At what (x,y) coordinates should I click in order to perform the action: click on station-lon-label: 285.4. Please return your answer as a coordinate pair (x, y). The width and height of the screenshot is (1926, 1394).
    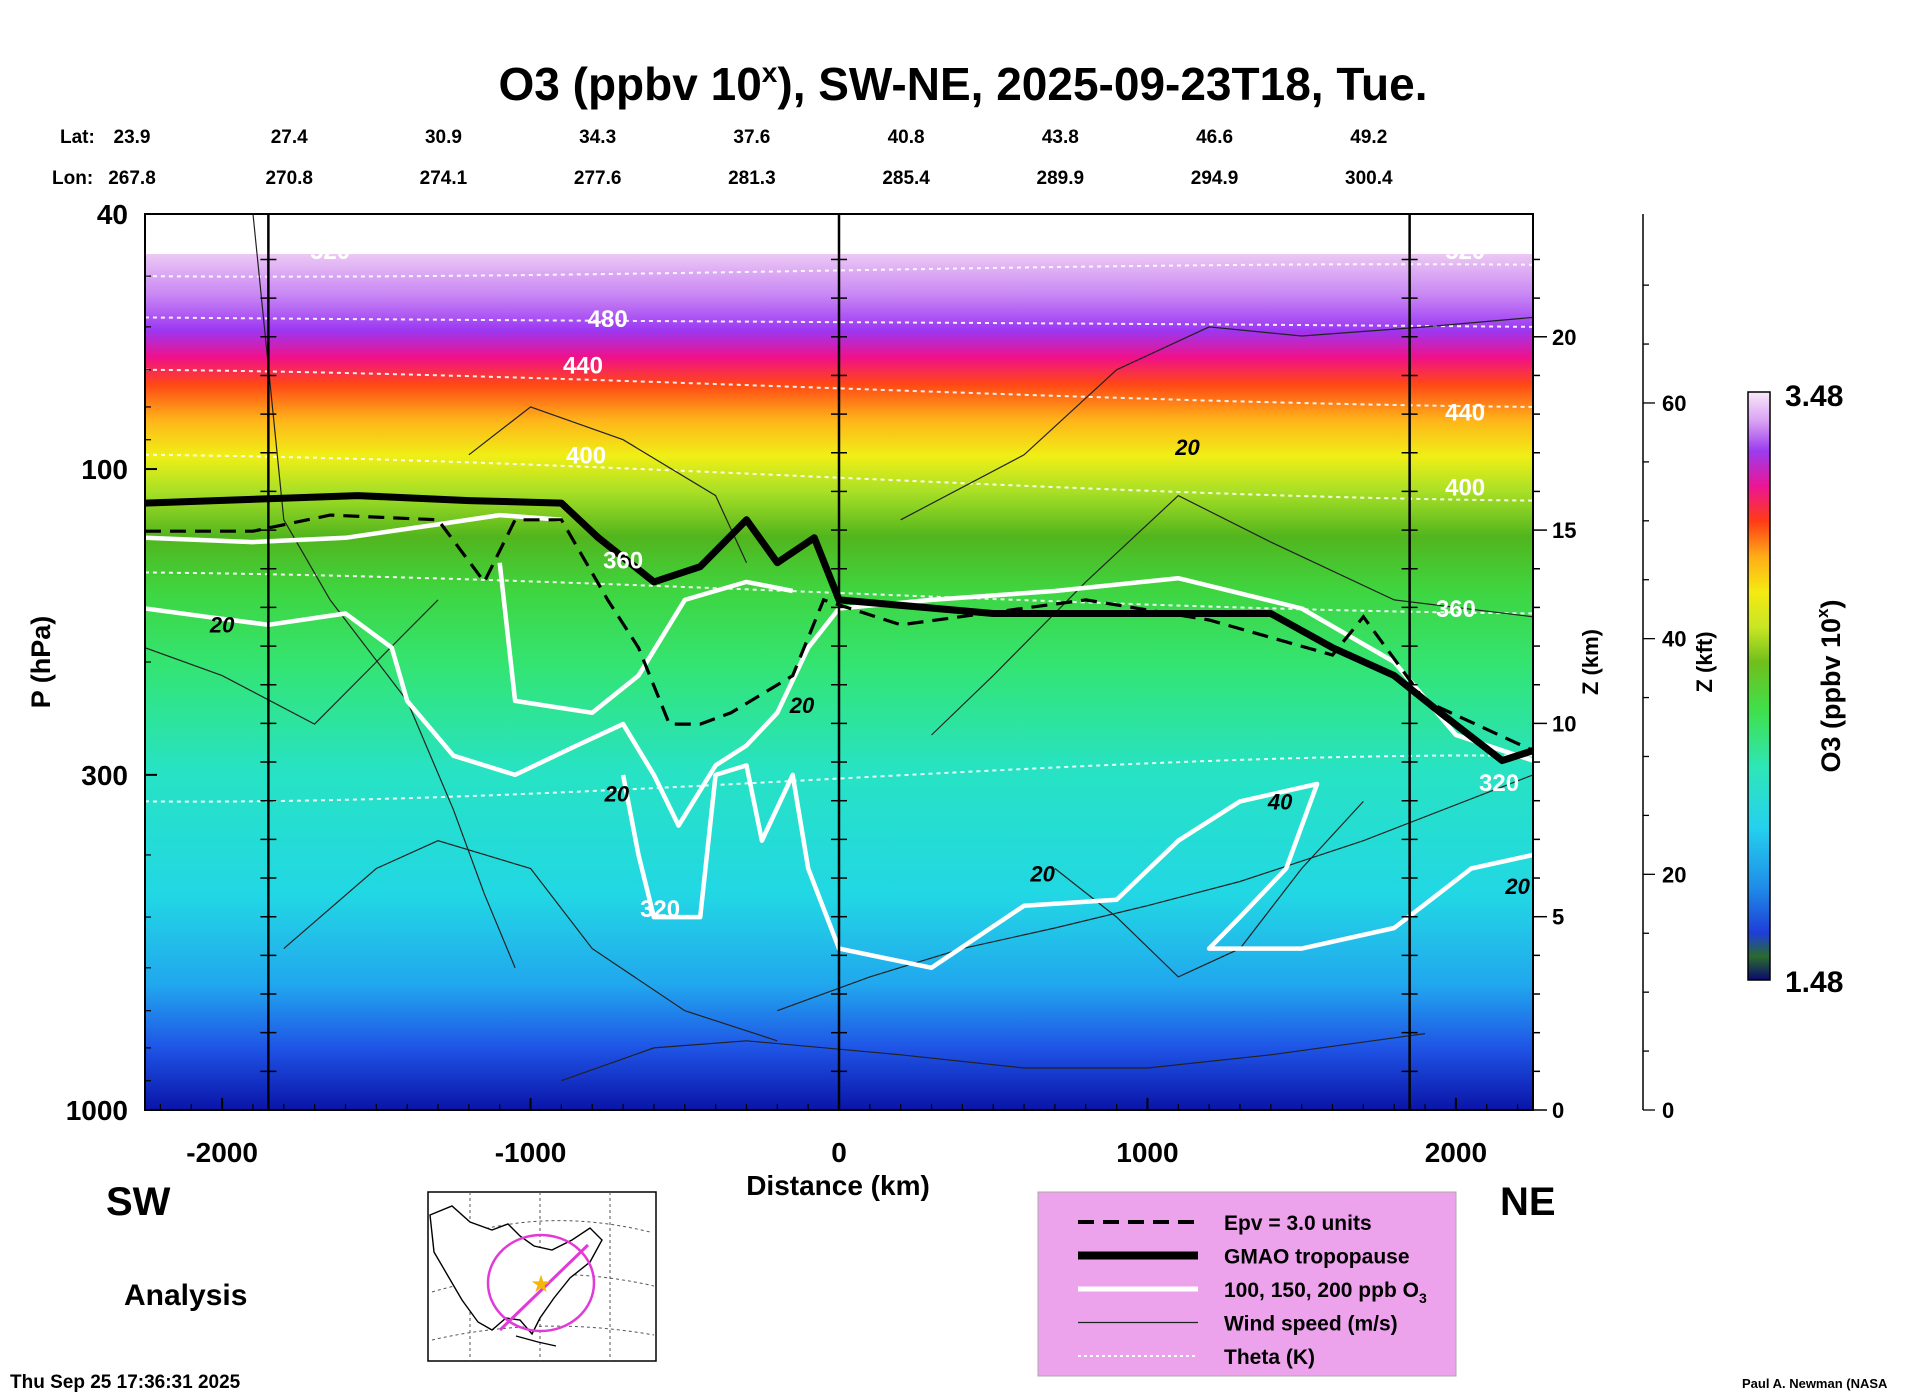
    Looking at the image, I should click on (906, 178).